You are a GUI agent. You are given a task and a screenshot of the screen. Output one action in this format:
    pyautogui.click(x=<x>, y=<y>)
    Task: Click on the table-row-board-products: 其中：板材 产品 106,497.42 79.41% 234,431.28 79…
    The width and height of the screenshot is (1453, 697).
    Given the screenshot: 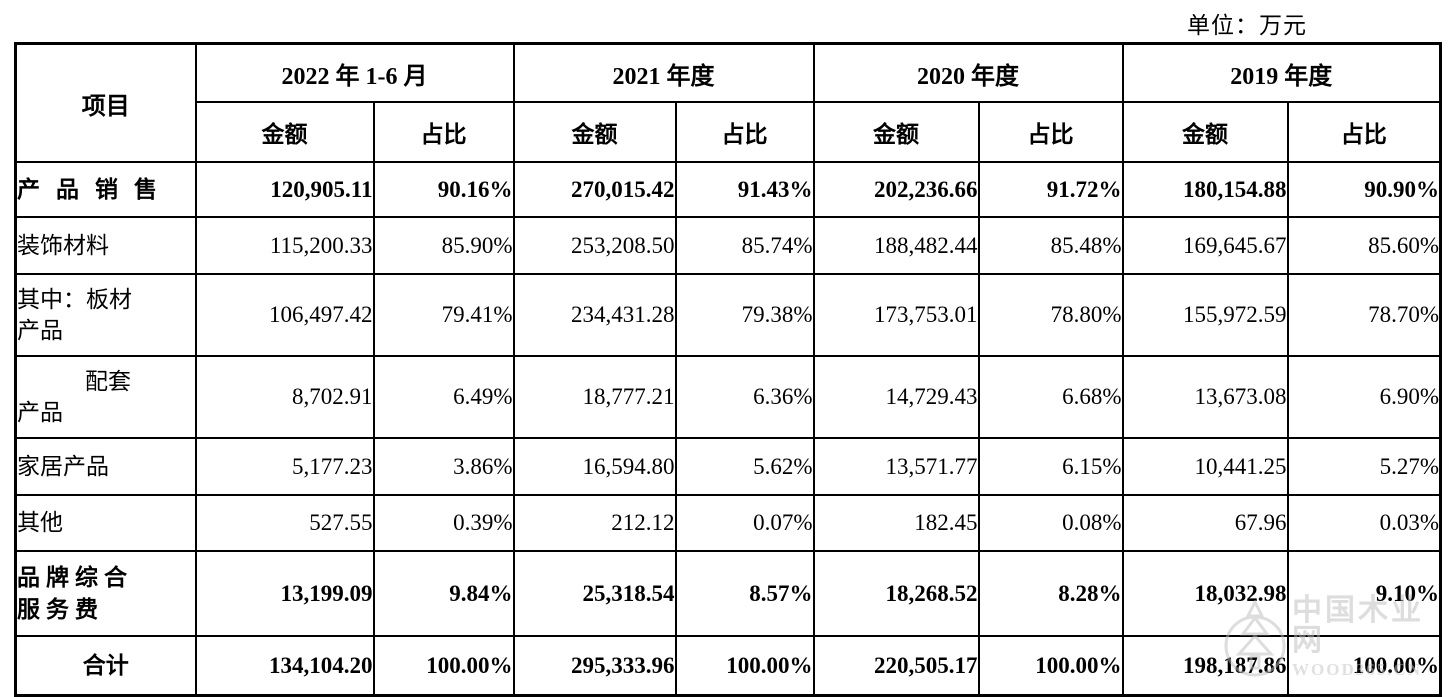 What is the action you would take?
    pyautogui.click(x=728, y=315)
    